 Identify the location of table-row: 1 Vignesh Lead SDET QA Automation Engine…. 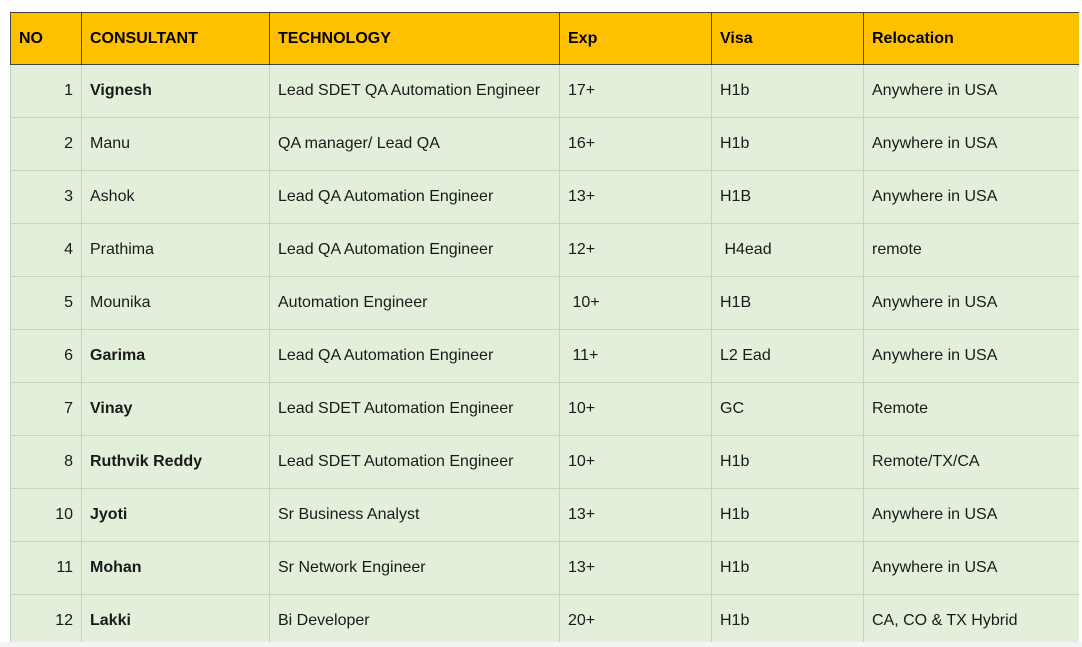
(544, 91).